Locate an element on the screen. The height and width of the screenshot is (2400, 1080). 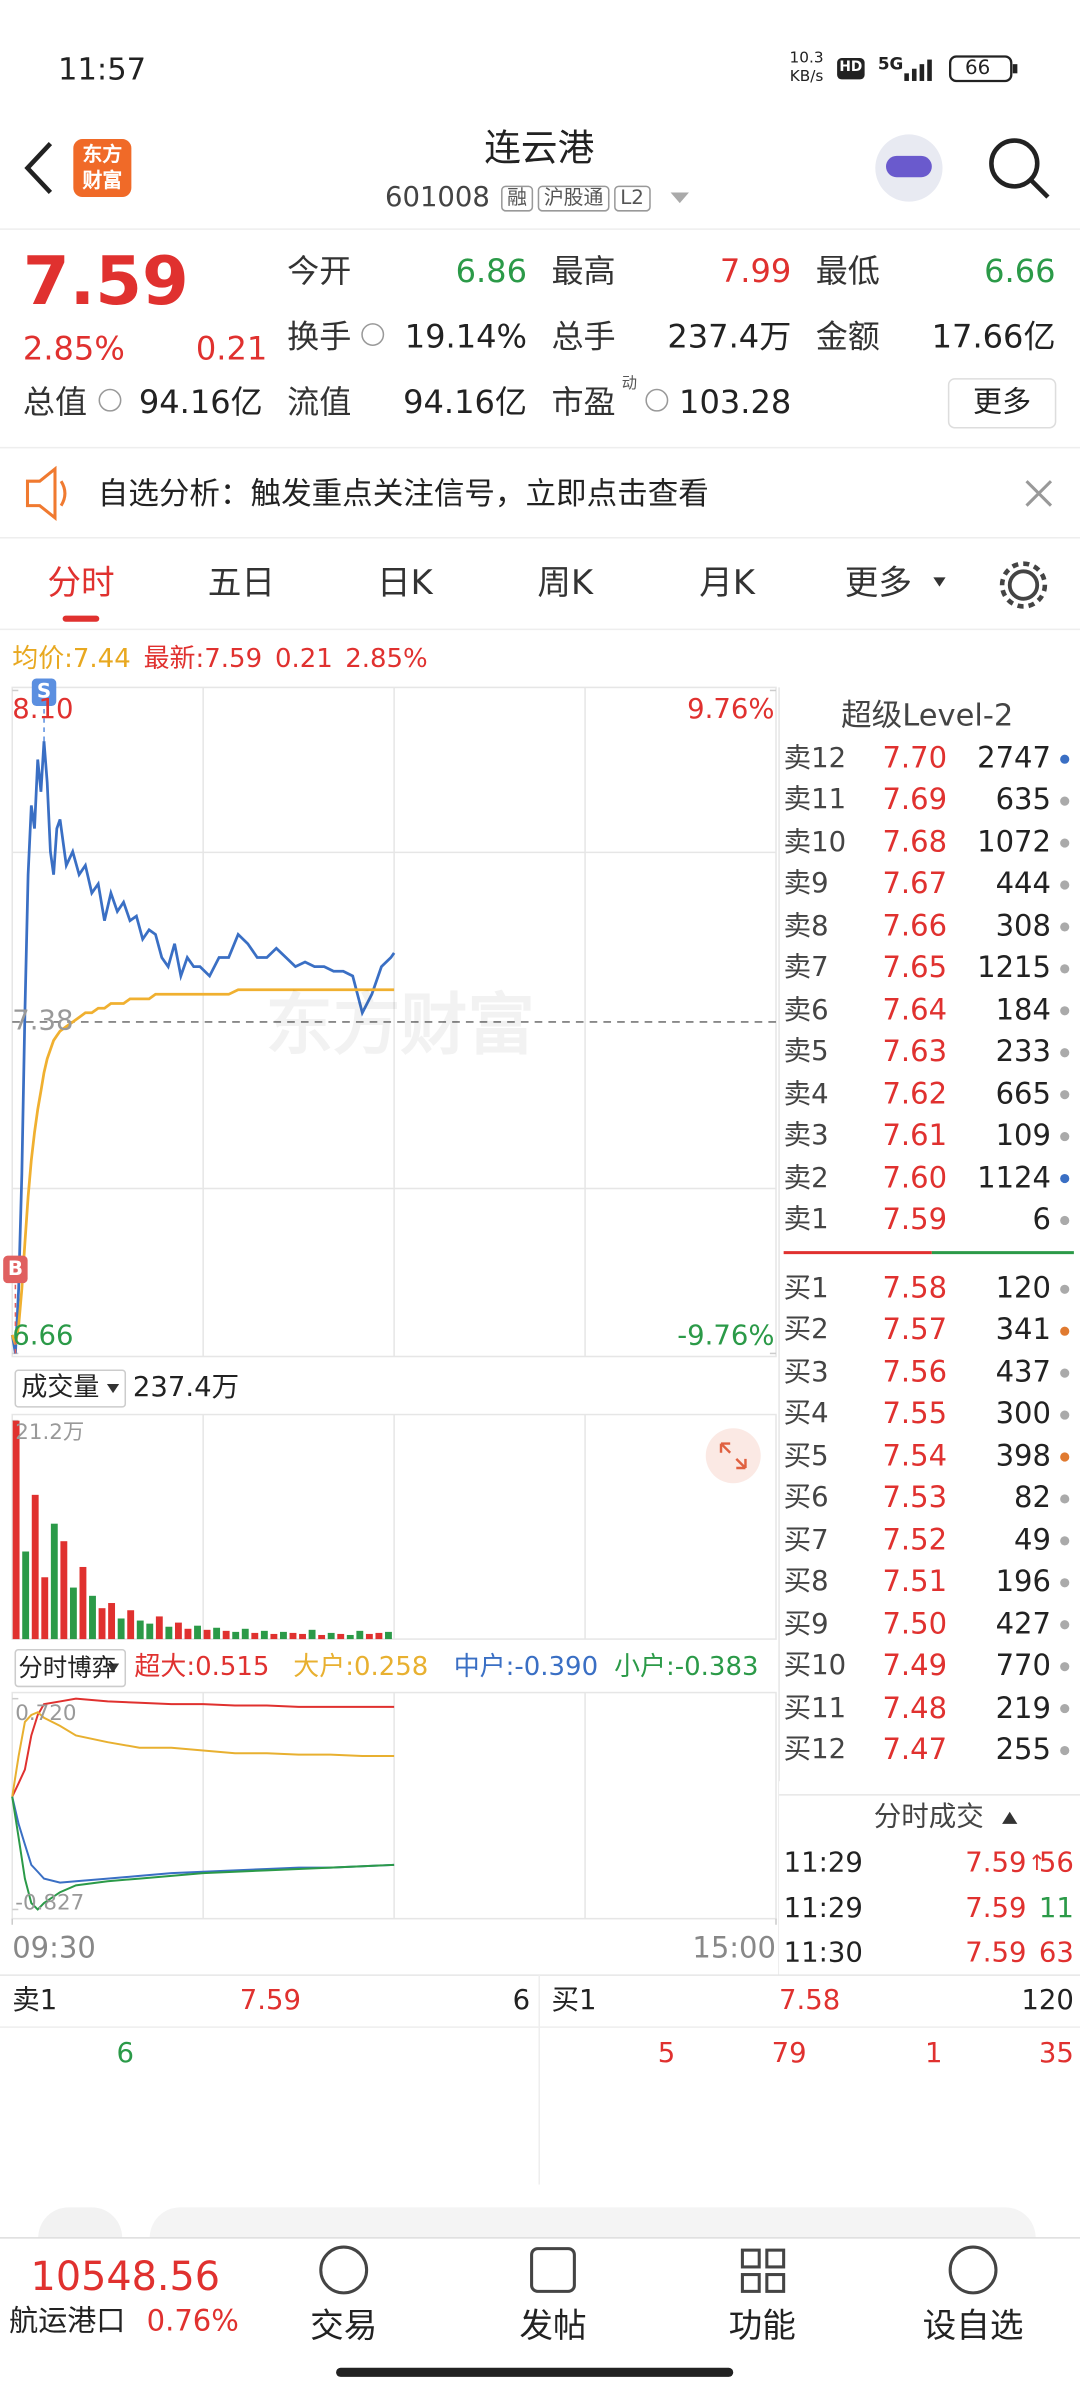
book-price: 7.49 is located at coordinates (915, 1666).